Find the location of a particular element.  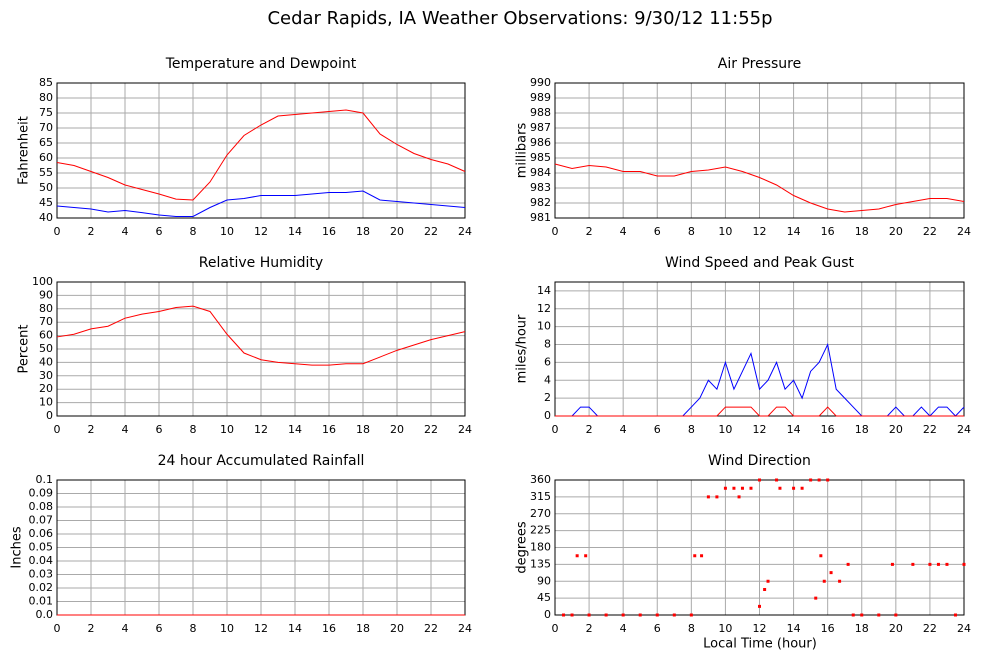

y-tick-label: 40 is located at coordinates (46, 361).